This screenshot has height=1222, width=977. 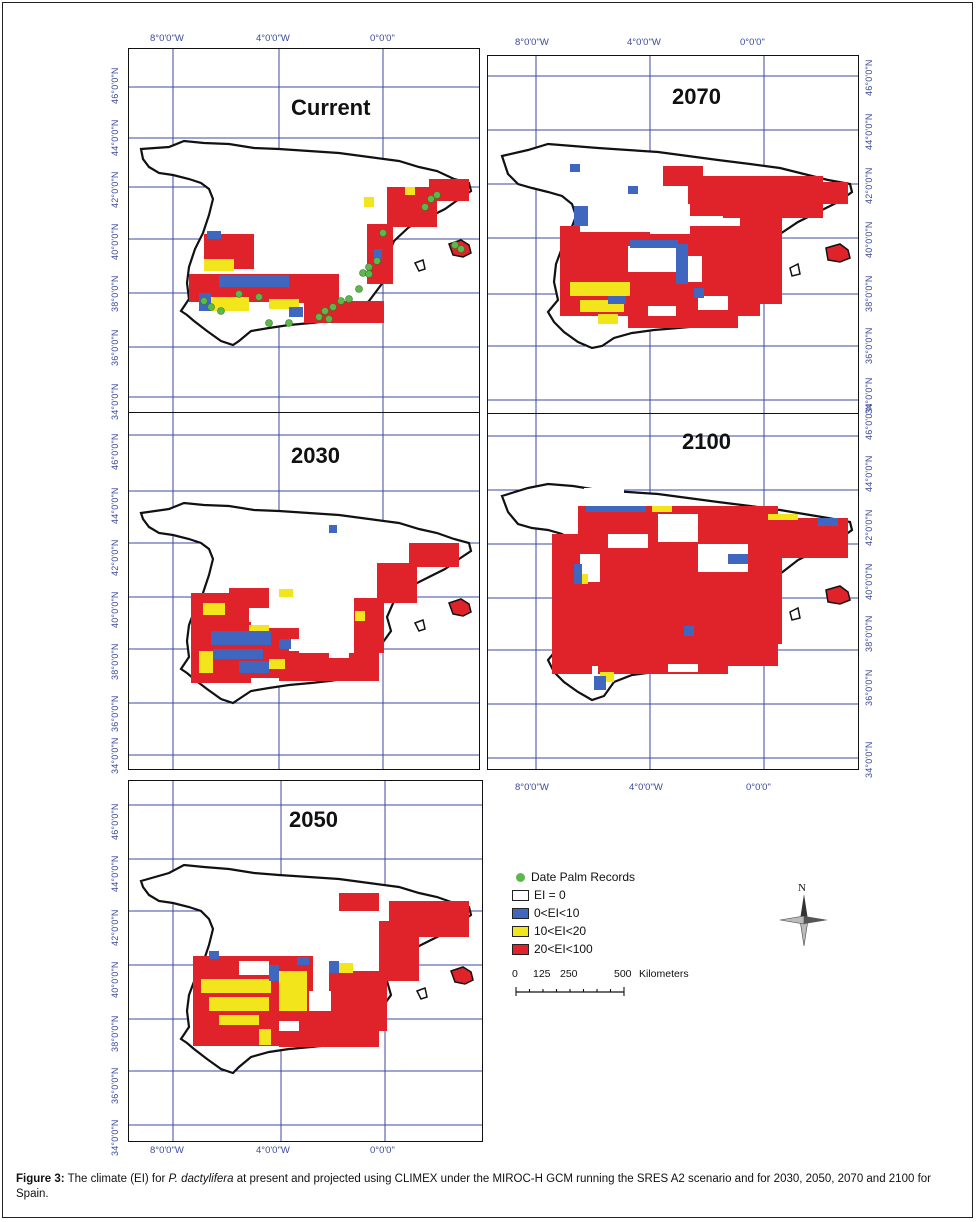 What do you see at coordinates (573, 877) in the screenshot?
I see `legend-records: Date Palm Records` at bounding box center [573, 877].